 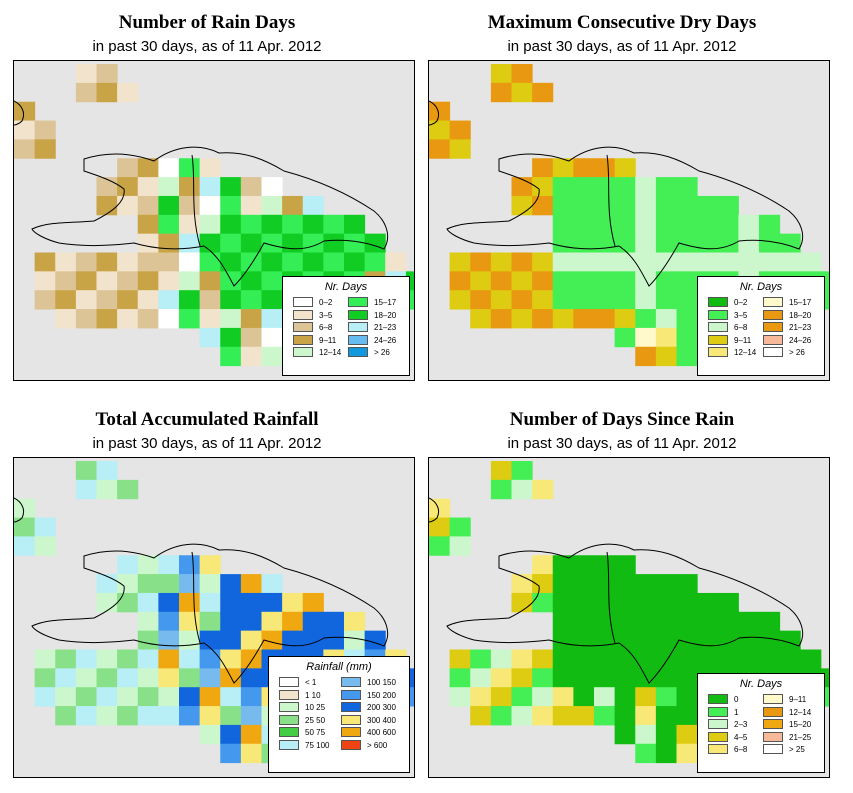 I want to click on legend-label: > 26, so click(x=797, y=352).